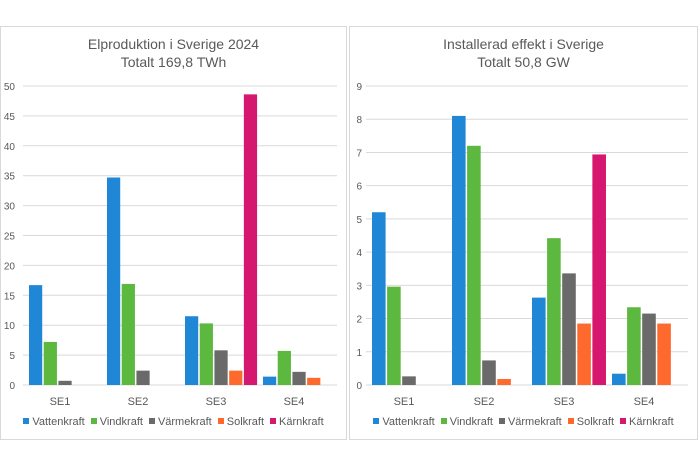  What do you see at coordinates (10, 207) in the screenshot?
I see `y-tick-label: 30` at bounding box center [10, 207].